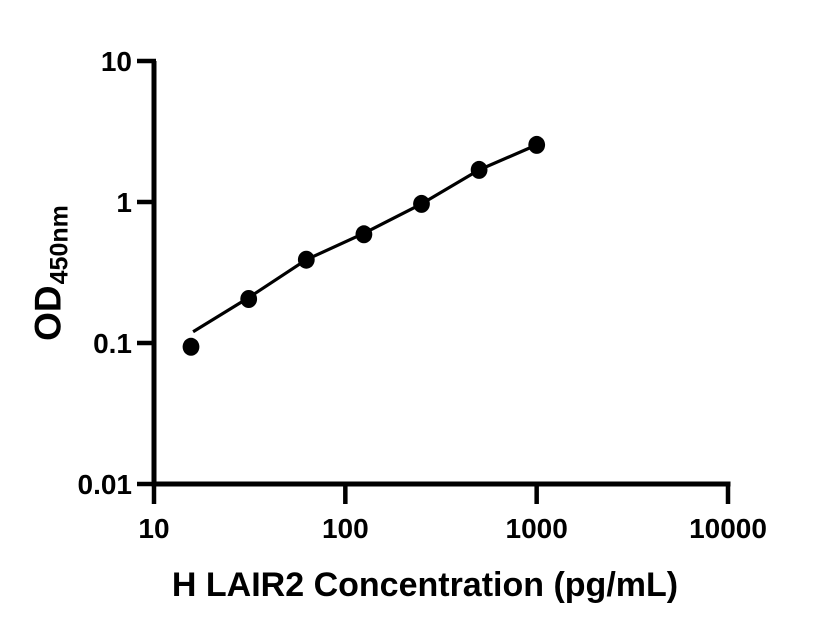  What do you see at coordinates (105, 484) in the screenshot?
I see `y-tick-label: 0.01` at bounding box center [105, 484].